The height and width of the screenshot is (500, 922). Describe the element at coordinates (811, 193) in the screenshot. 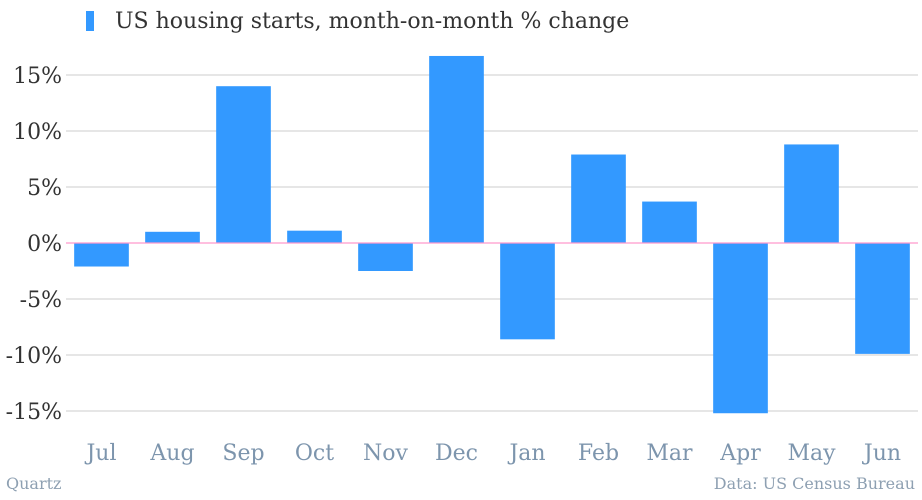

I see `bar-may` at that location.